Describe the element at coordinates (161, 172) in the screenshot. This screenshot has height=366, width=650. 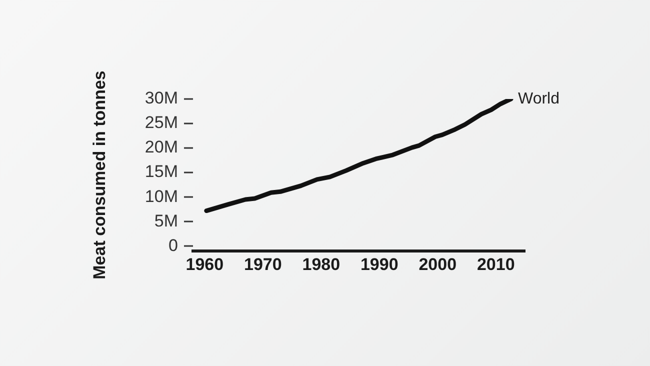
I see `y-tick-label: 15M` at that location.